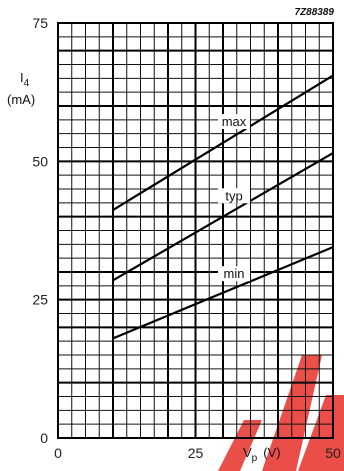  I want to click on y-tick-label: 0, so click(44, 438).